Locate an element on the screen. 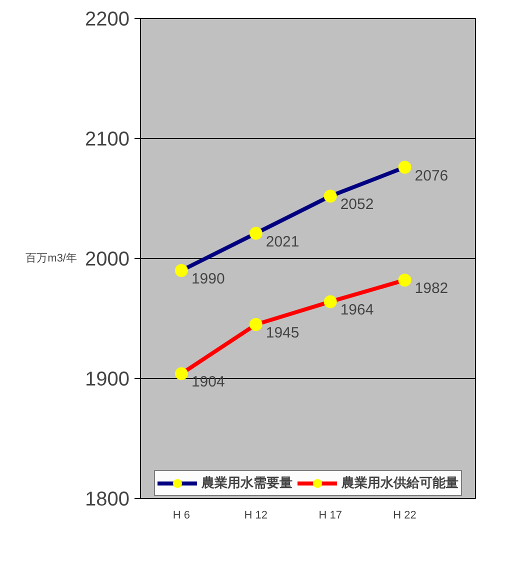 The image size is (523, 580). y-tick-label: 2100 is located at coordinates (107, 139).